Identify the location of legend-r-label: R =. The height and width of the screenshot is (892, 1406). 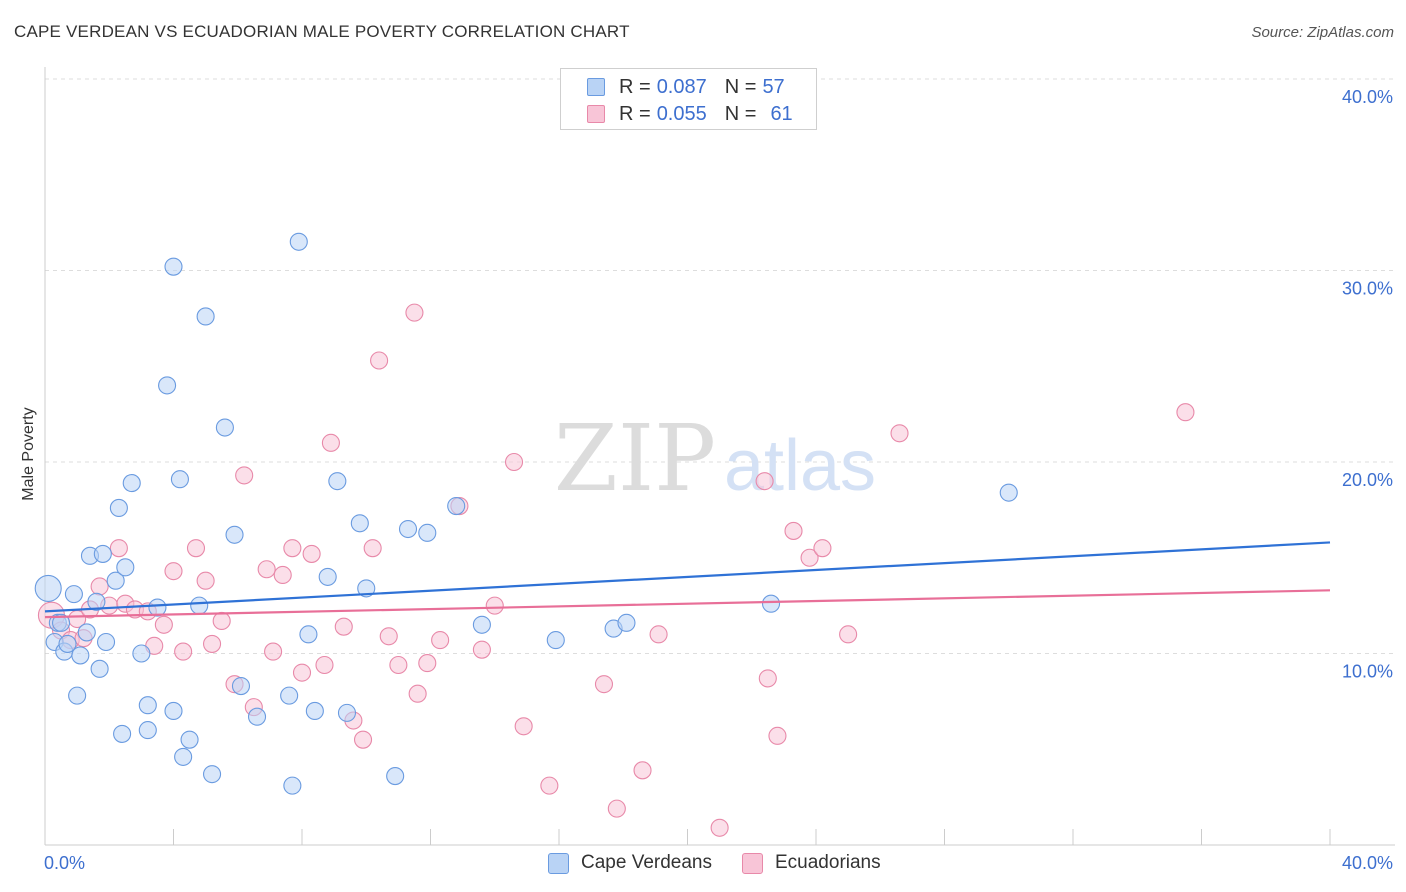
(635, 86).